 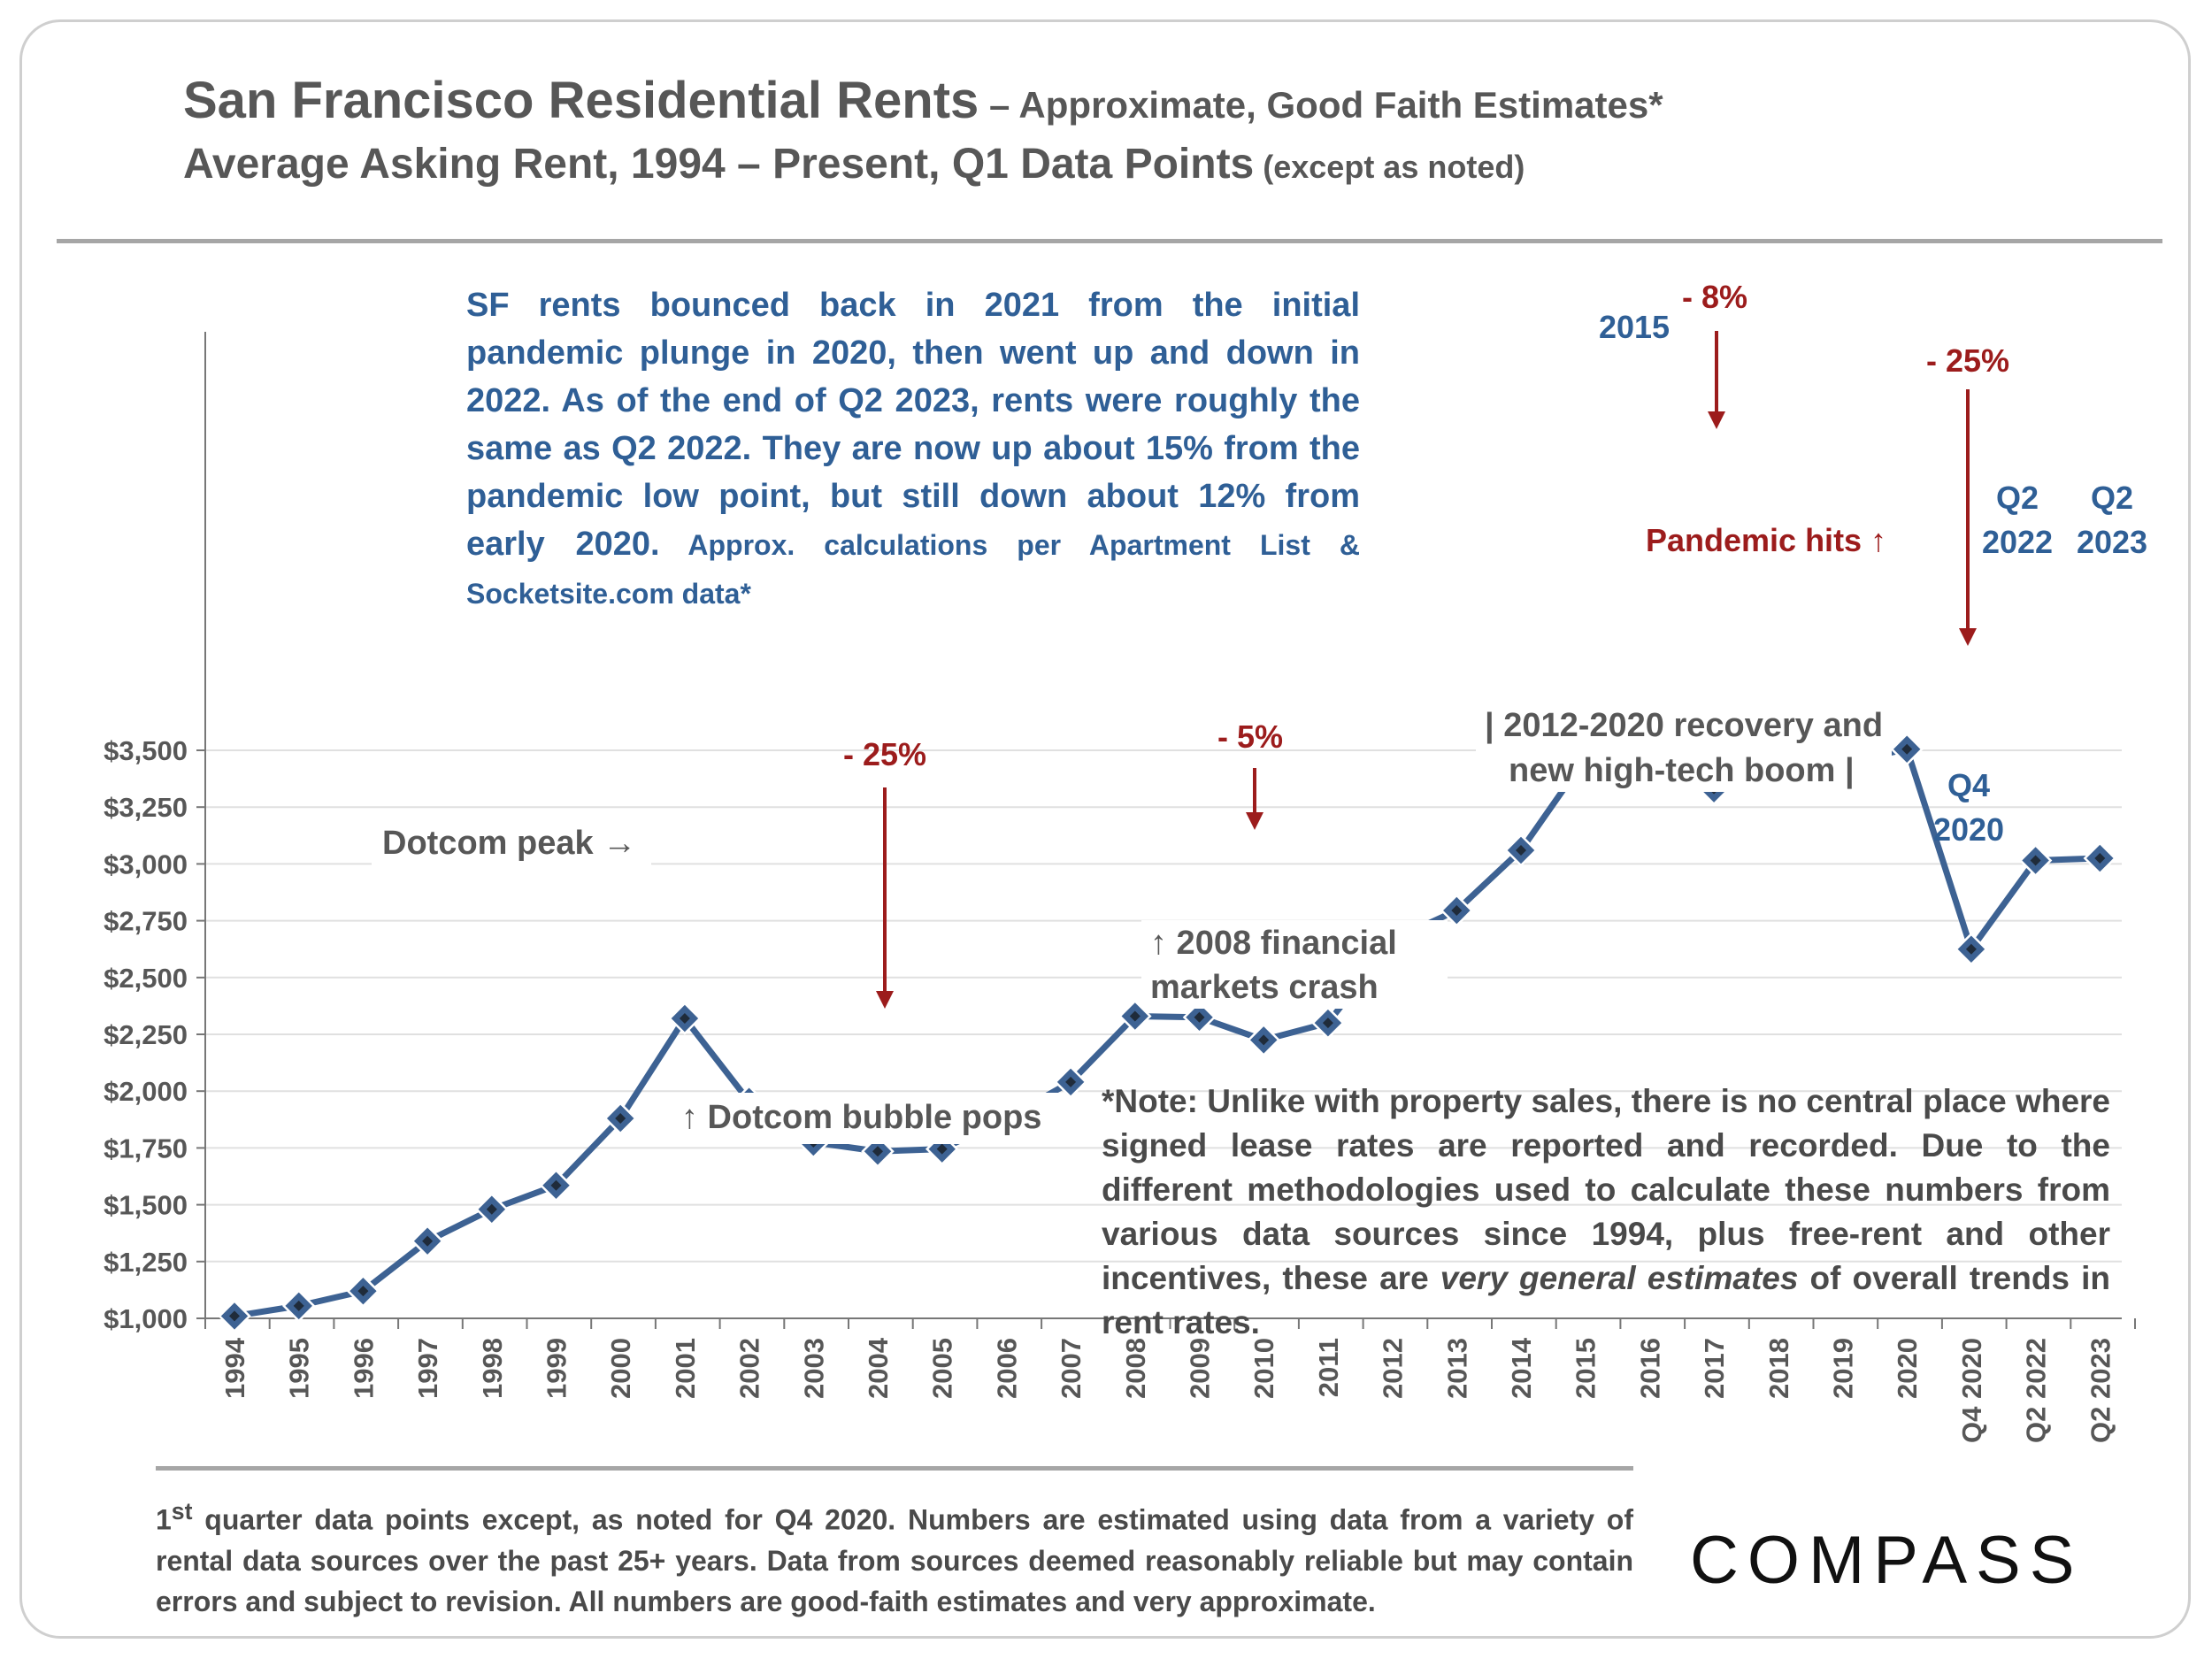 I want to click on footnote-divider, so click(x=895, y=1469).